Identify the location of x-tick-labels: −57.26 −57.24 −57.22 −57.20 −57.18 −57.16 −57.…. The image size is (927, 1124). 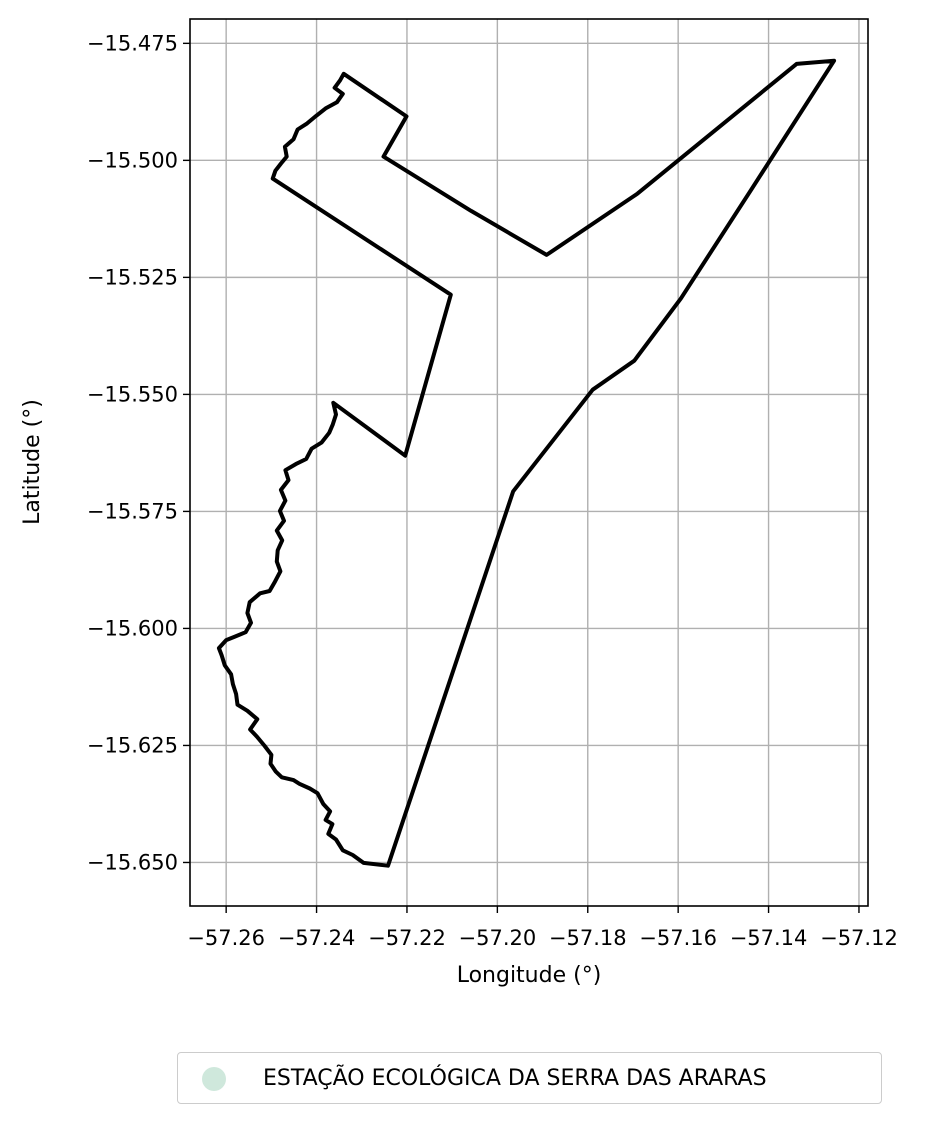
(542, 928).